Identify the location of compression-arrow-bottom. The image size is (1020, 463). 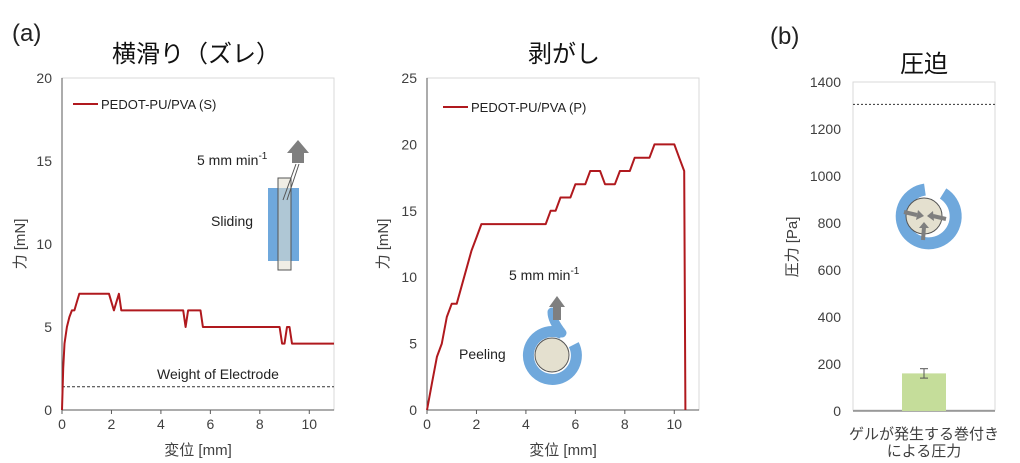
(923, 233).